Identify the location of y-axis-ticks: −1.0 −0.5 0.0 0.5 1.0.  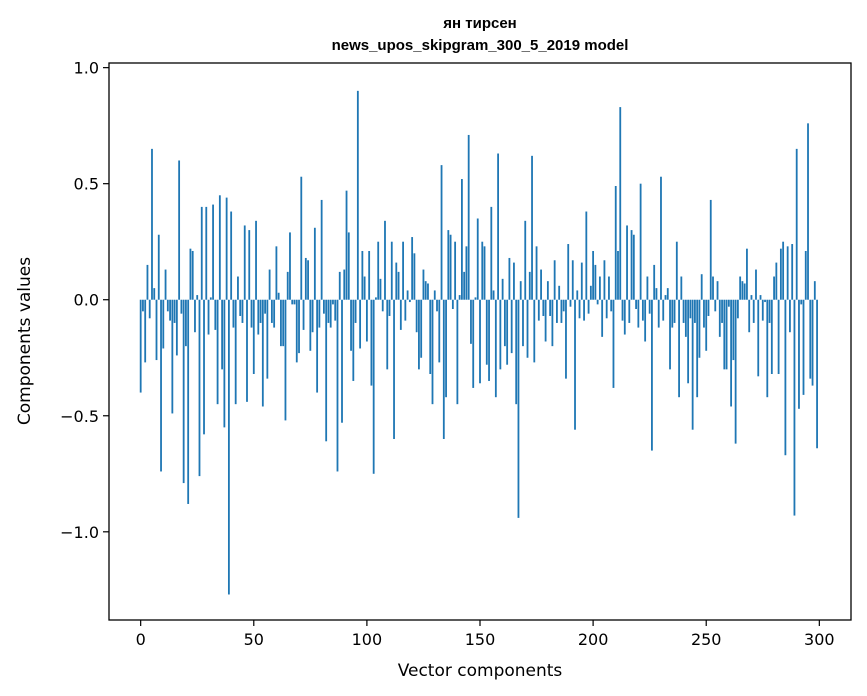
(84, 300).